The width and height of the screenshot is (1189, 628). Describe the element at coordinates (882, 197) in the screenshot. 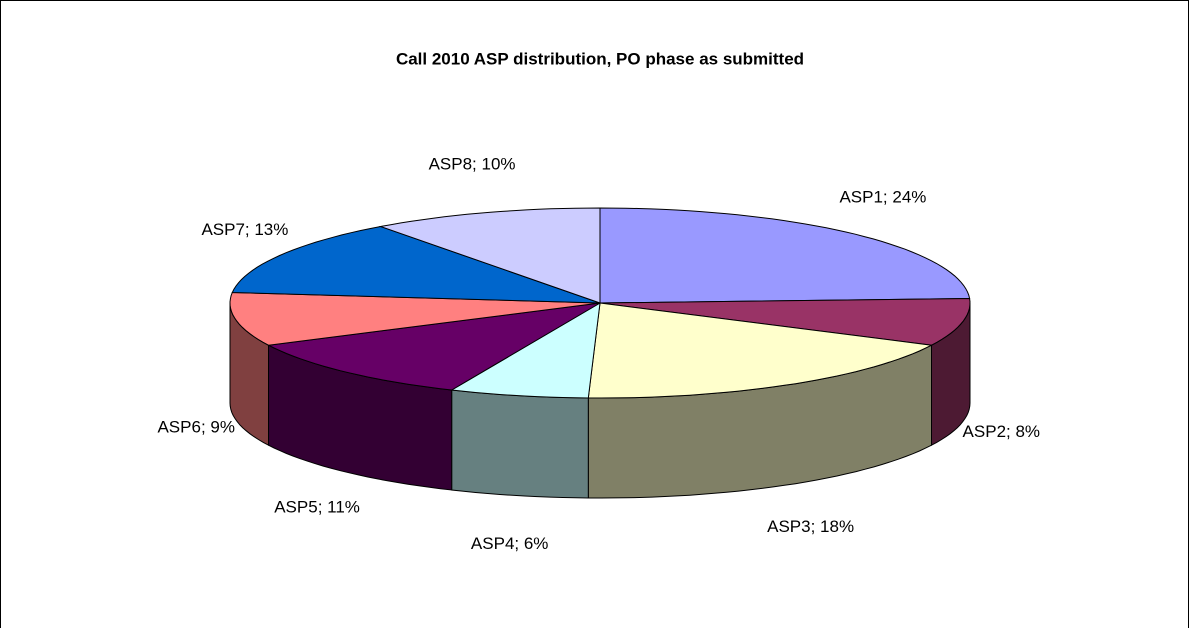

I see `data-label: ASP1; 24%` at that location.